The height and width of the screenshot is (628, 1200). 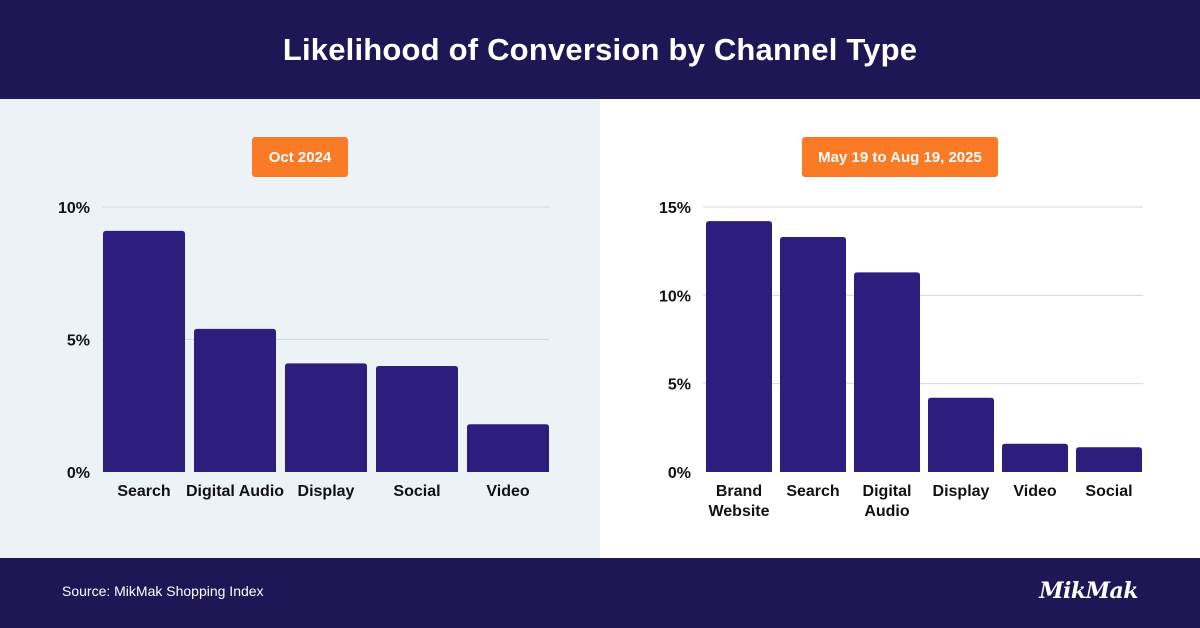 I want to click on period-badge-label: Oct 2024, so click(x=300, y=157).